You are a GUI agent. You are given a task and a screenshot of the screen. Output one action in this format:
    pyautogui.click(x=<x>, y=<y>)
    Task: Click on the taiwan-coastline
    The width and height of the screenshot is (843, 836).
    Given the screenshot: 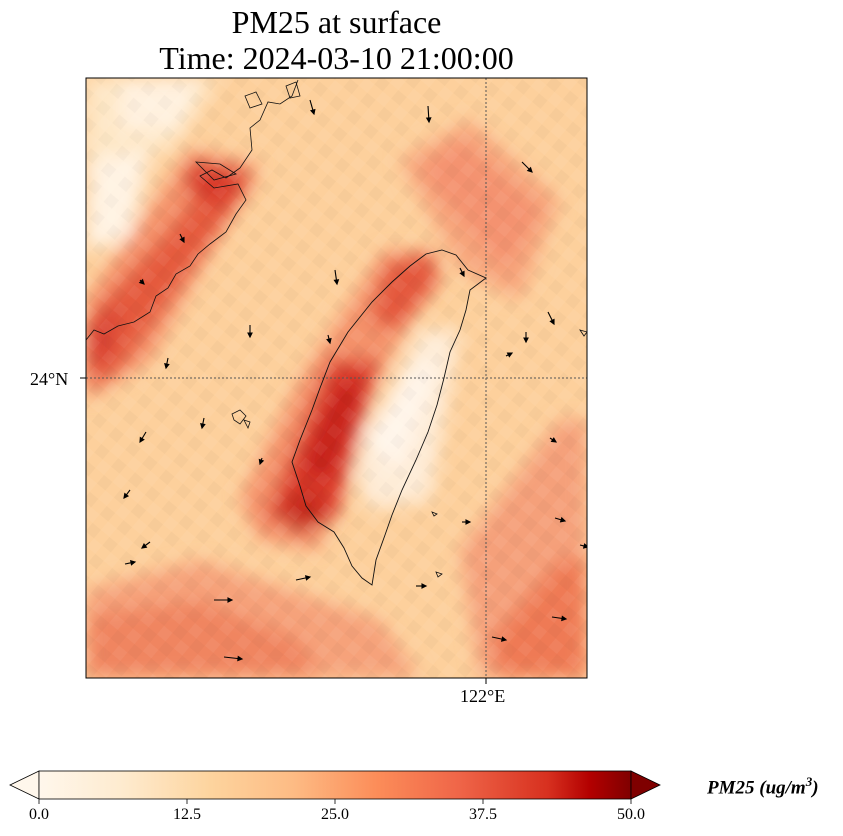 What is the action you would take?
    pyautogui.click(x=389, y=417)
    